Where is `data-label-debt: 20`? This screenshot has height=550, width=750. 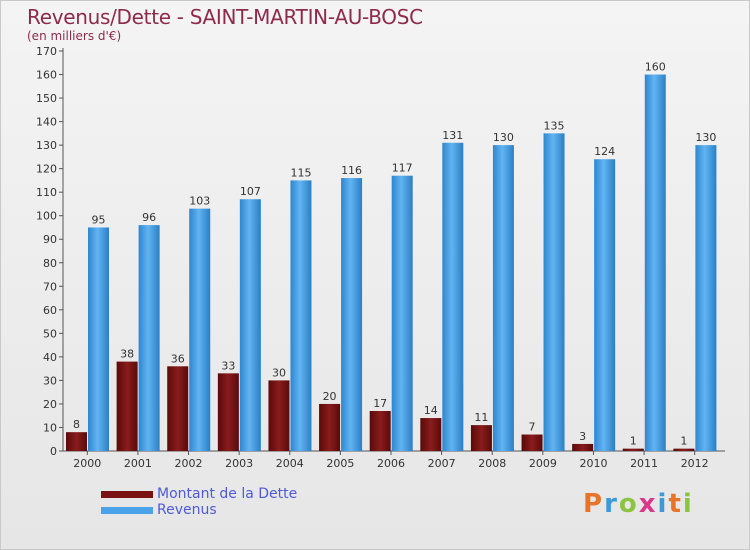
data-label-debt: 20 is located at coordinates (330, 396).